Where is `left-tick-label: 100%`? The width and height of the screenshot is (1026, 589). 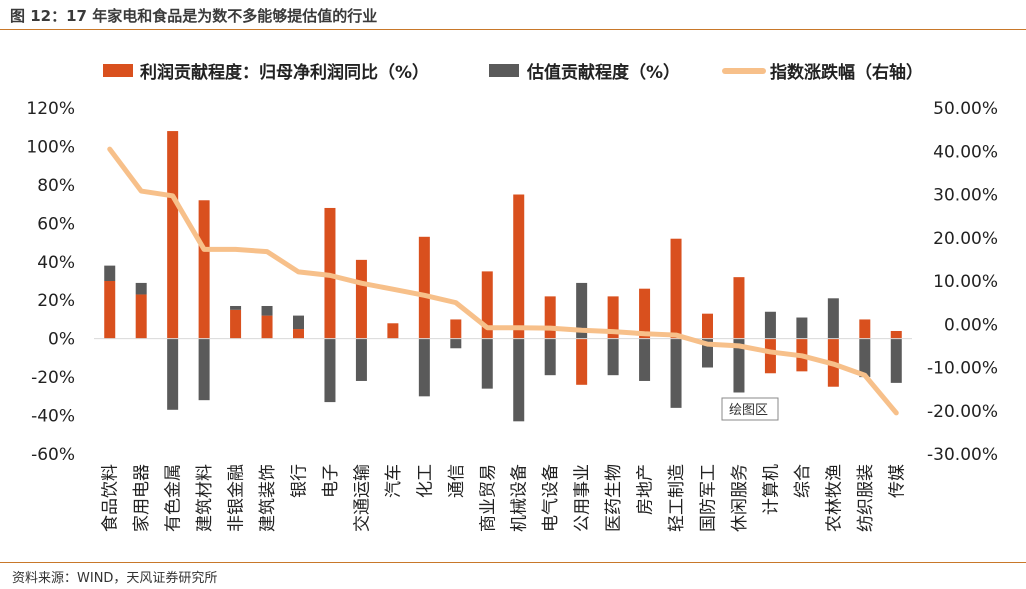 left-tick-label: 100% is located at coordinates (50, 147).